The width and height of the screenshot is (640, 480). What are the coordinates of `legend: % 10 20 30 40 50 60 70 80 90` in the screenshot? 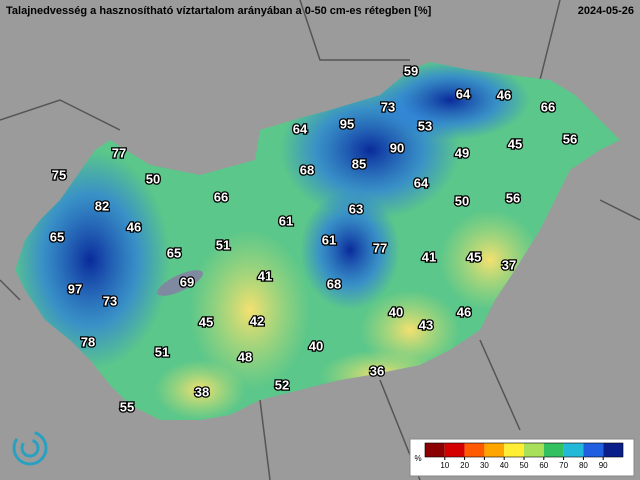 It's located at (519, 456).